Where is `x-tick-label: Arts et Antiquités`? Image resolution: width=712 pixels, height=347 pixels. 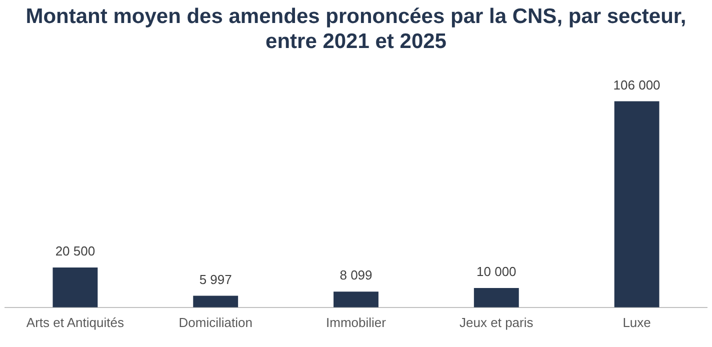
x-tick-label: Arts et Antiquités is located at coordinates (75, 322).